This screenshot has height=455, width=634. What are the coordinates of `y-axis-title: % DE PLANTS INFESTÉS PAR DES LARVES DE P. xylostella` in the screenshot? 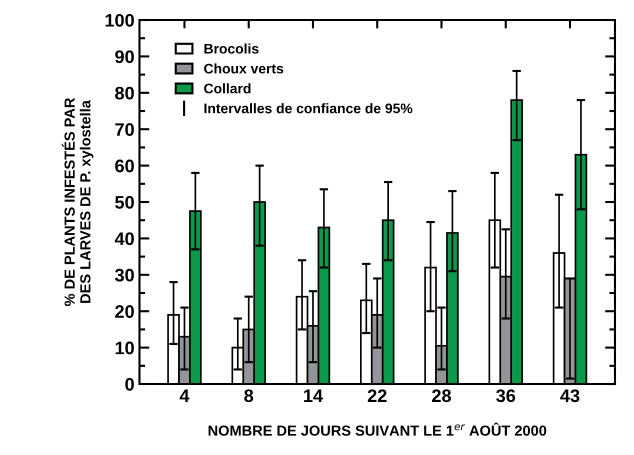 It's located at (78, 202).